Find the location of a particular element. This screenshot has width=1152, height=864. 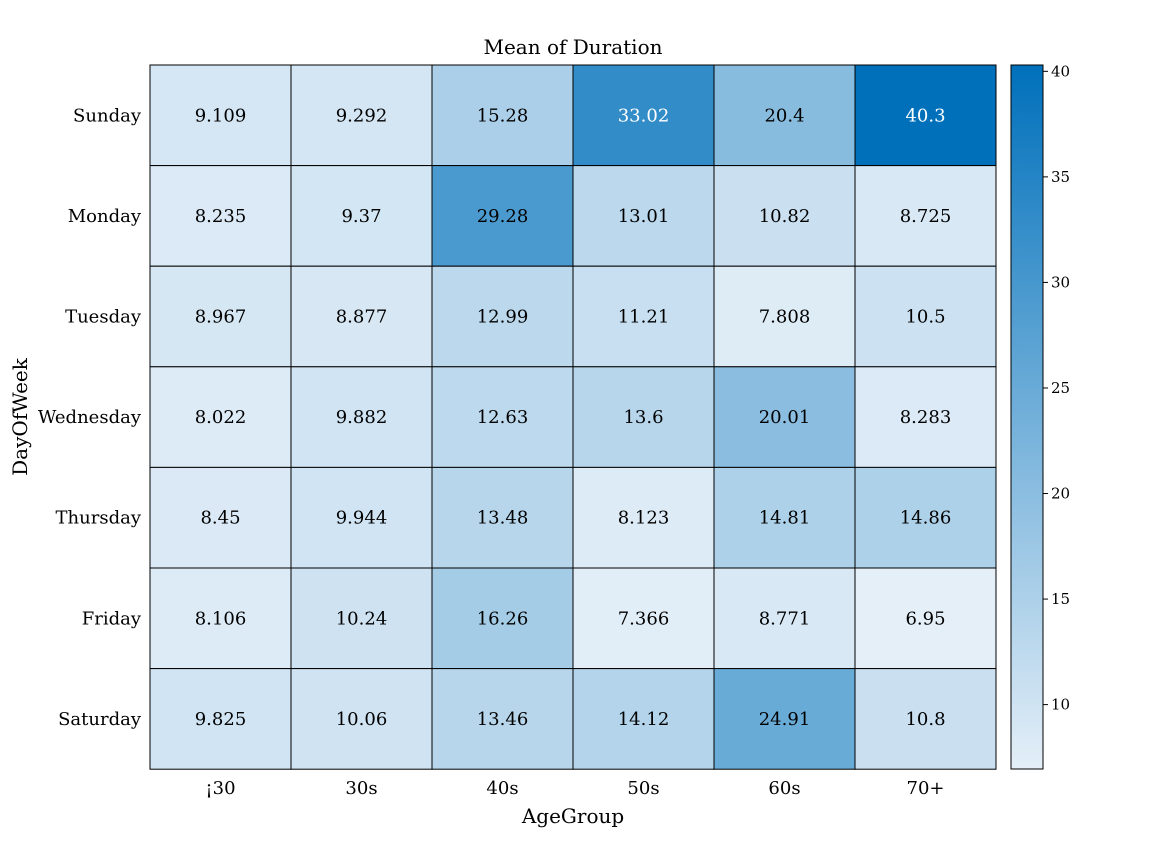

cell-value-label: 33.02 is located at coordinates (644, 115).